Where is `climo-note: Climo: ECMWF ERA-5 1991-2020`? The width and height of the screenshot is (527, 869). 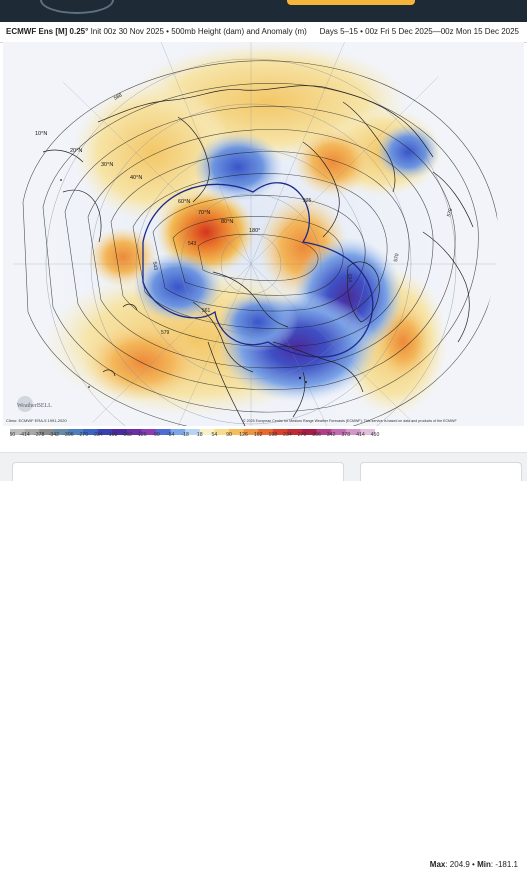 climo-note: Climo: ECMWF ERA-5 1991-2020 is located at coordinates (36, 420).